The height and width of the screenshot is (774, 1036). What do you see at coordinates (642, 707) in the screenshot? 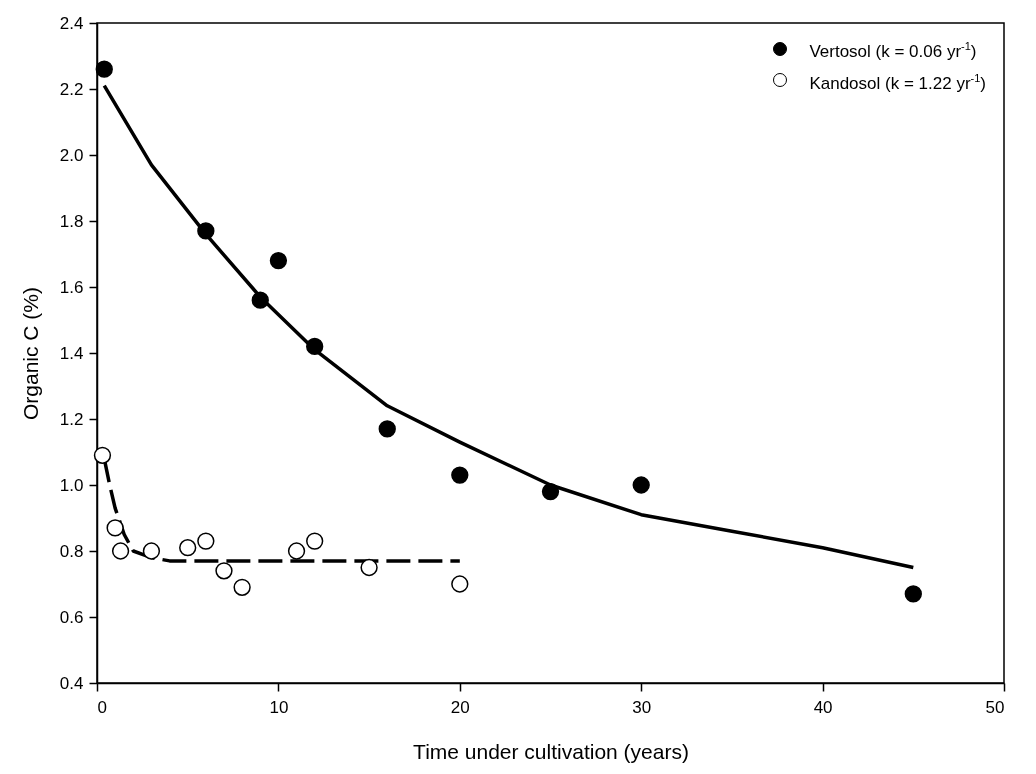
I see `x-tick-label: 30` at bounding box center [642, 707].